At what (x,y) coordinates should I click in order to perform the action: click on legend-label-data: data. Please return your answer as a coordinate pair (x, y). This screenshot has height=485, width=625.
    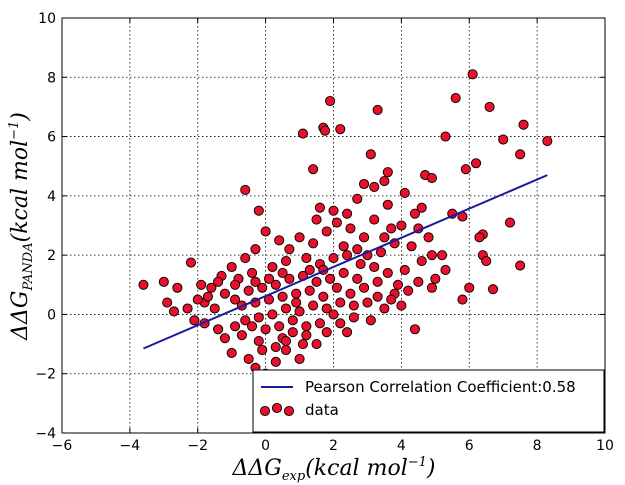
    Looking at the image, I should click on (322, 410).